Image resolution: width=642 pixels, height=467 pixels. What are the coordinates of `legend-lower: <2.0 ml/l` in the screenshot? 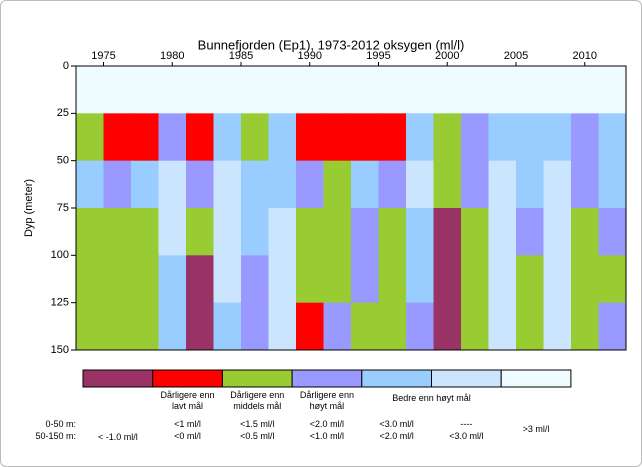 It's located at (396, 436).